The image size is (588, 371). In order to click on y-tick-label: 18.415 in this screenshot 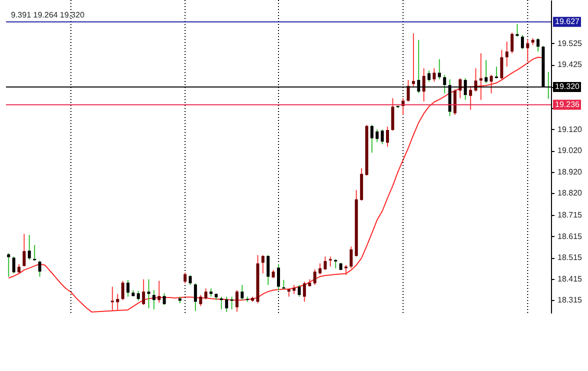, I will do `click(570, 279)`.